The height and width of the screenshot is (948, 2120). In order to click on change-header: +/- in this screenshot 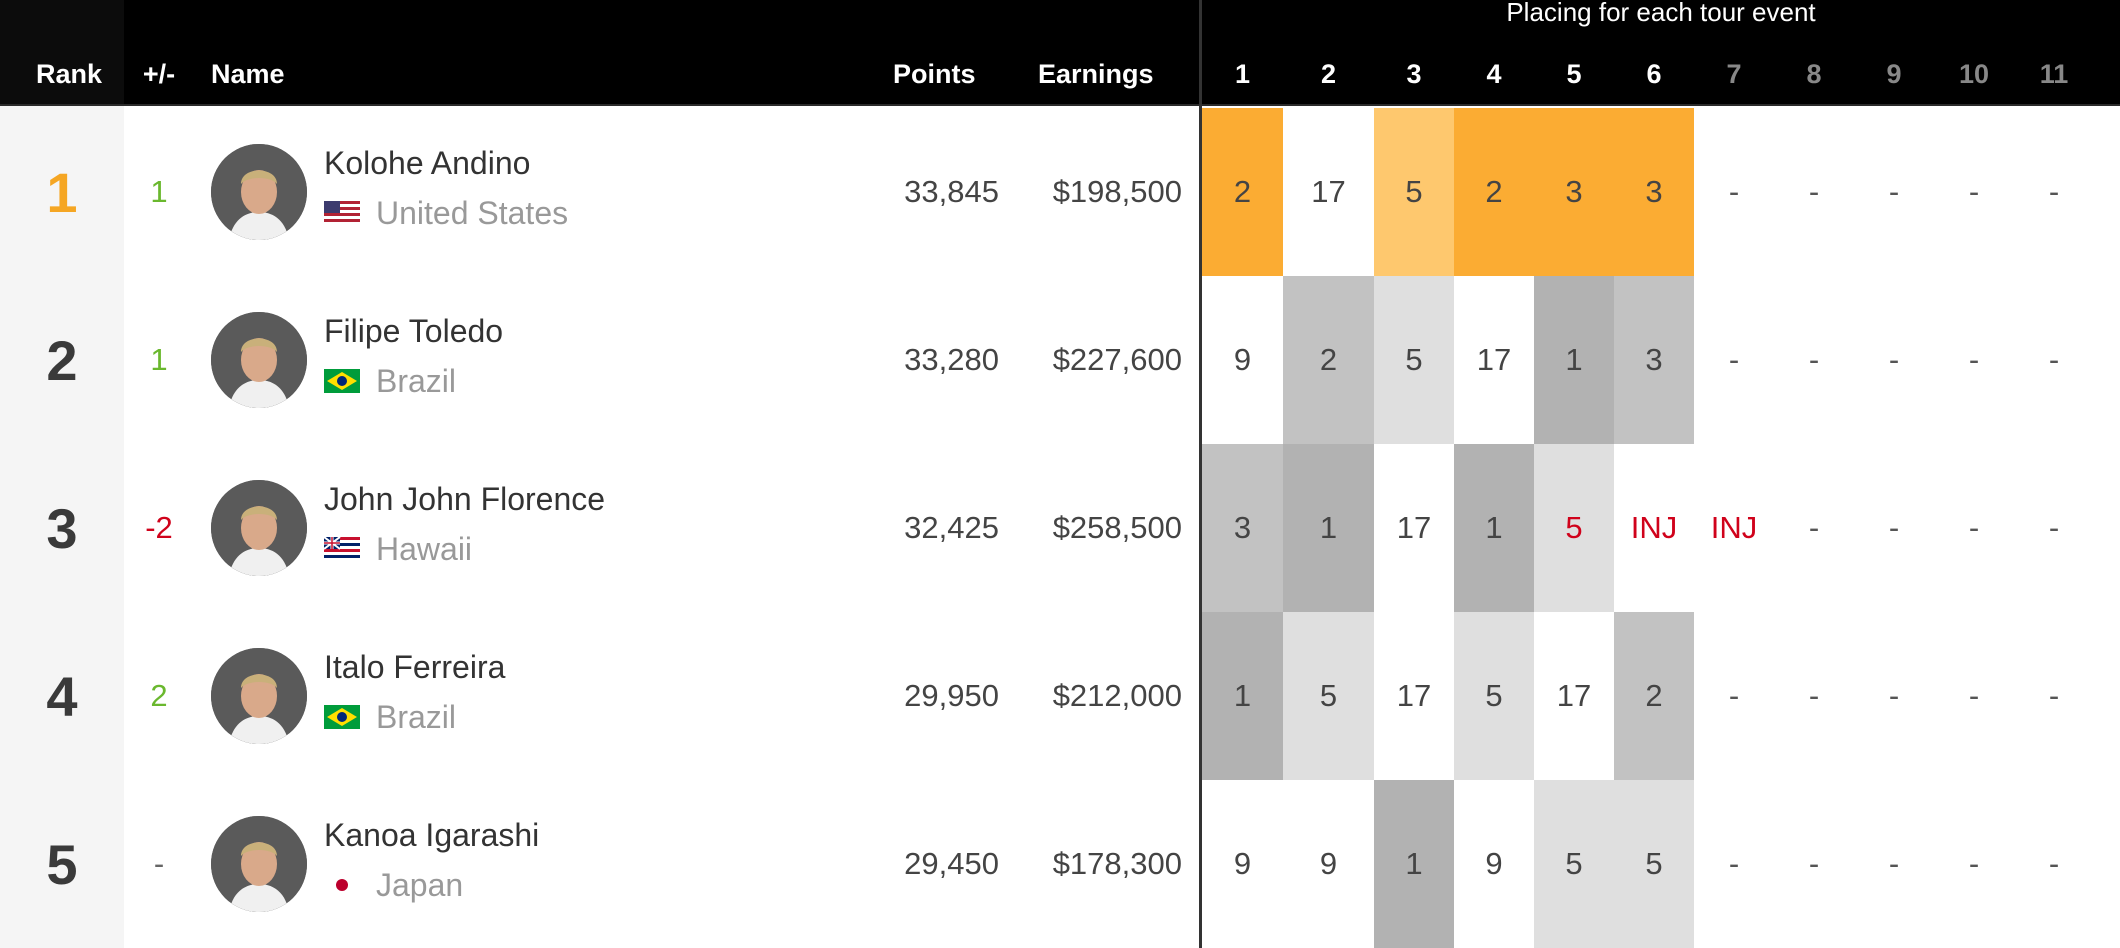, I will do `click(159, 74)`.